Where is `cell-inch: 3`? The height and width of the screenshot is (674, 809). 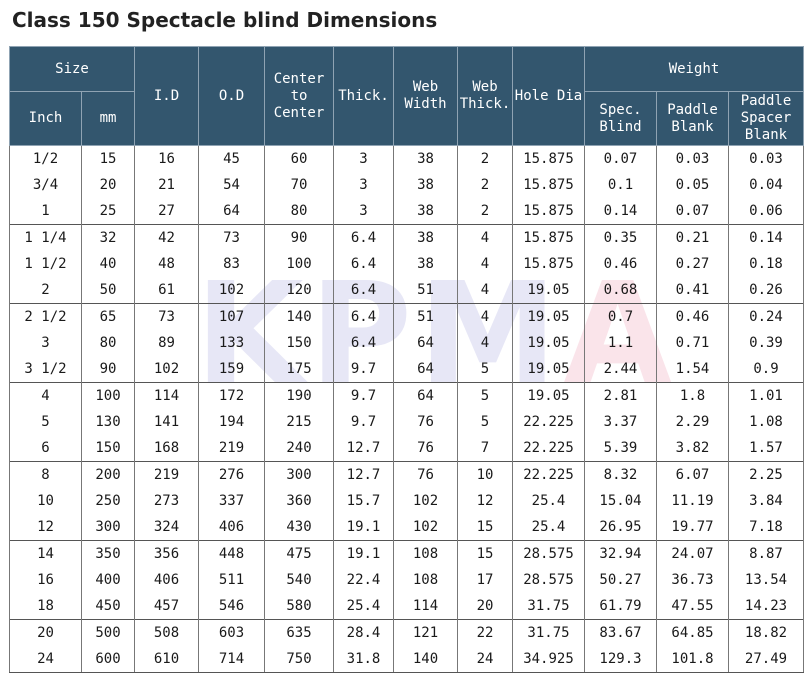 cell-inch: 3 is located at coordinates (45, 343).